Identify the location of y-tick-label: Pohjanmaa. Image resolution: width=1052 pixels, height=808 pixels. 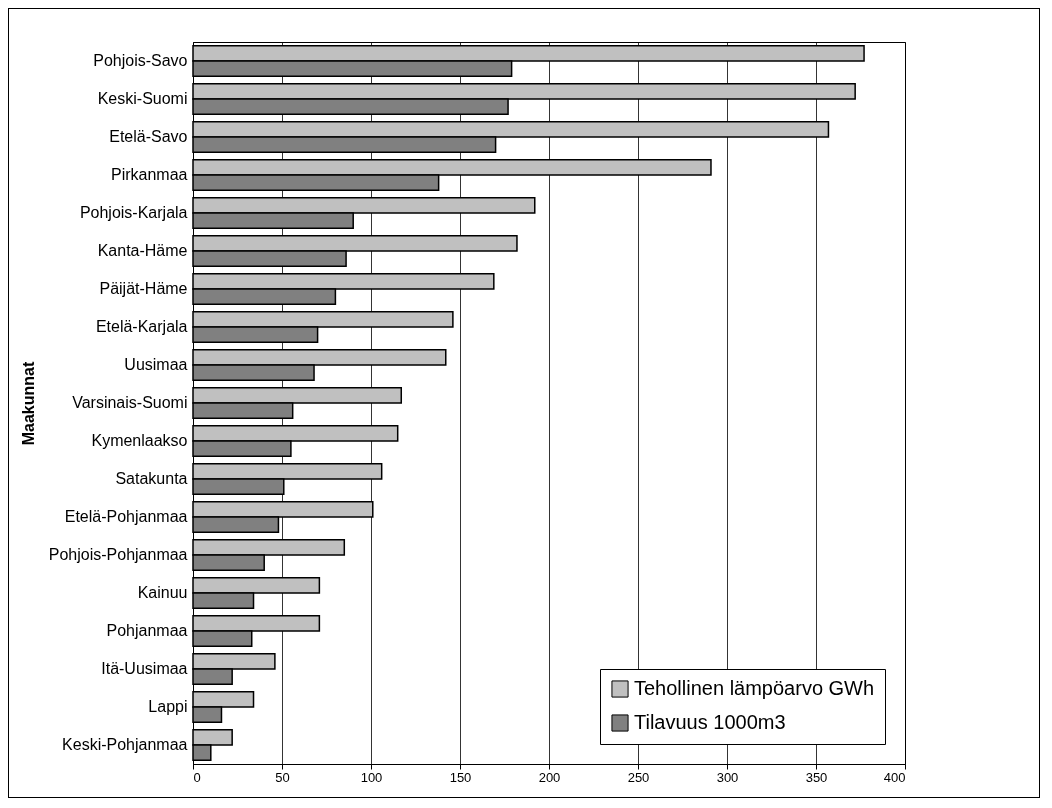
(147, 630).